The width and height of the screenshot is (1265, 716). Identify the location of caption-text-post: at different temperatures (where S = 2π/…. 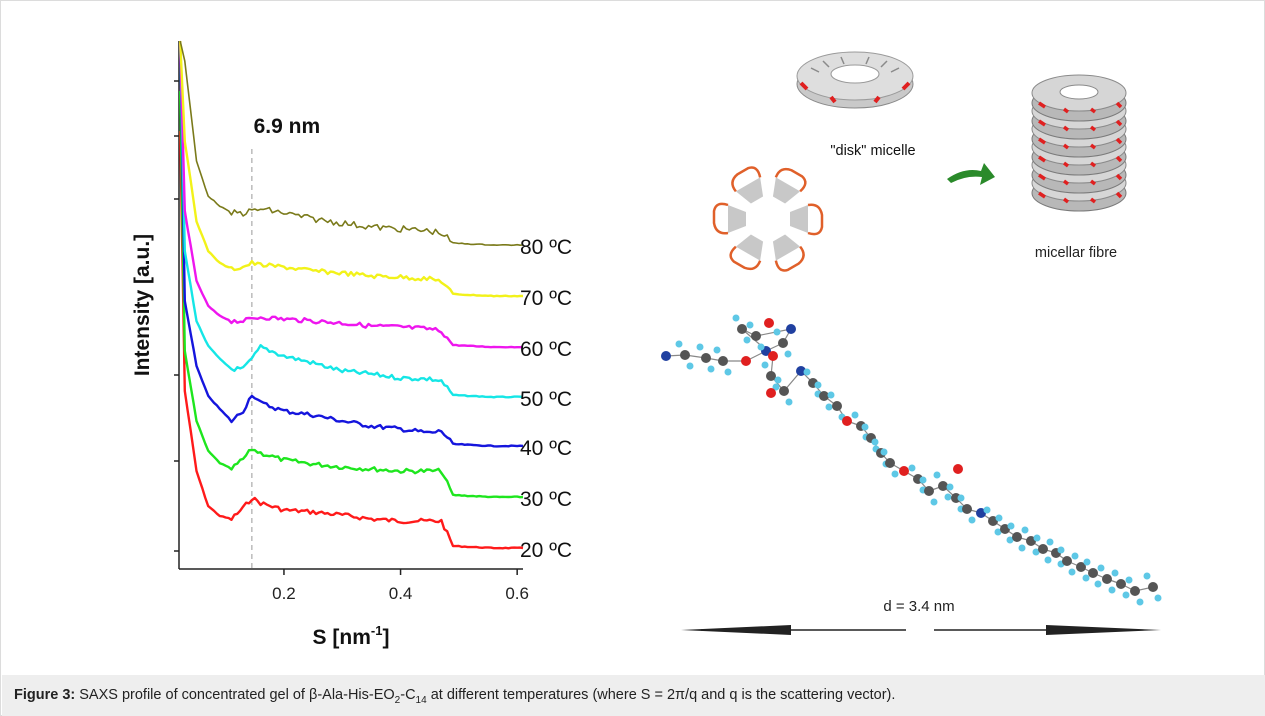
(661, 695).